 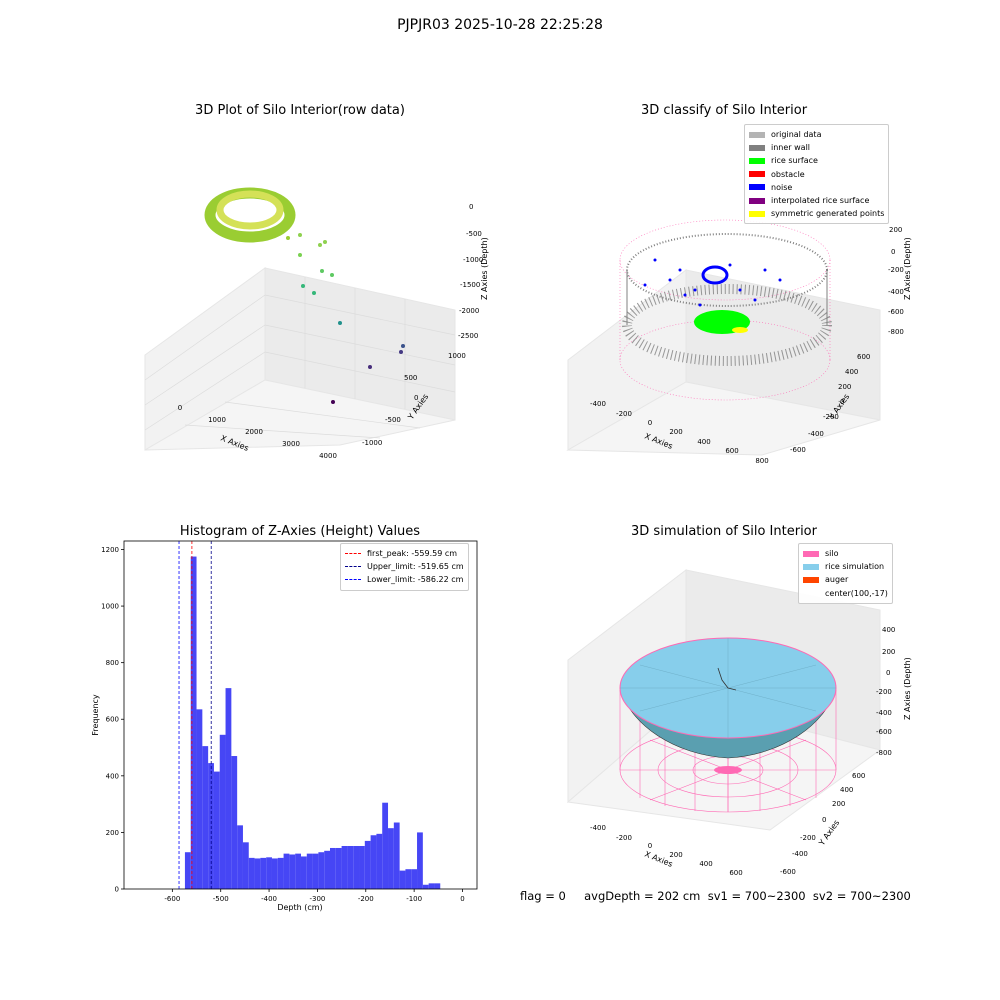 What do you see at coordinates (829, 833) in the screenshot?
I see `plot4-ylabel: Y Axies` at bounding box center [829, 833].